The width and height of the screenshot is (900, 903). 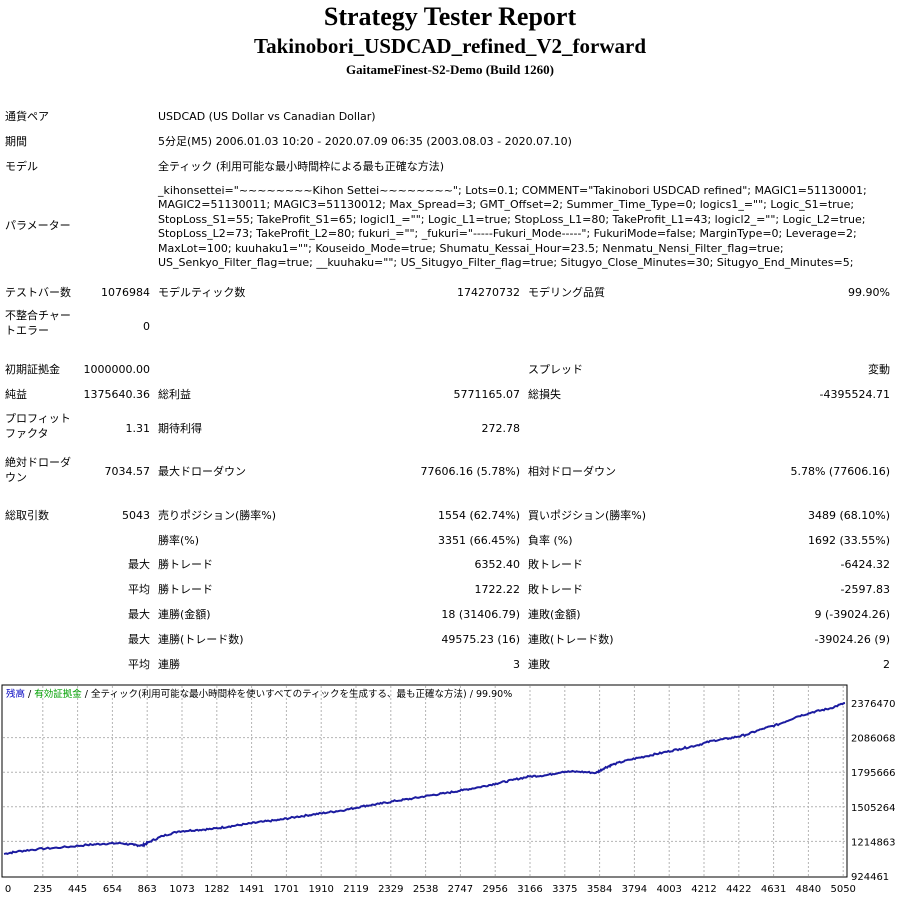 What do you see at coordinates (555, 589) in the screenshot?
I see `average-loss-label: 敗トレード` at bounding box center [555, 589].